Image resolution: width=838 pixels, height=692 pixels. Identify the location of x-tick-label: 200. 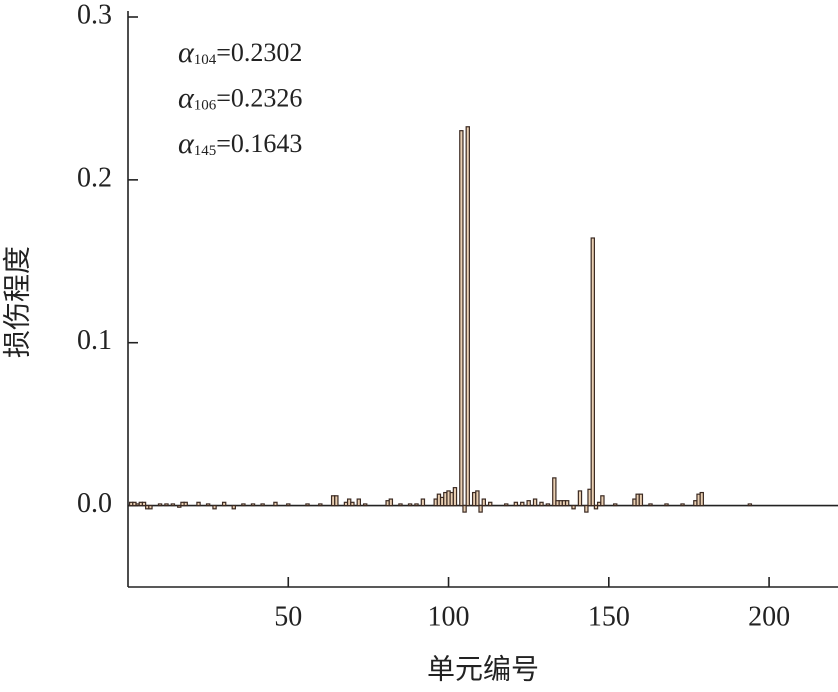
(769, 616).